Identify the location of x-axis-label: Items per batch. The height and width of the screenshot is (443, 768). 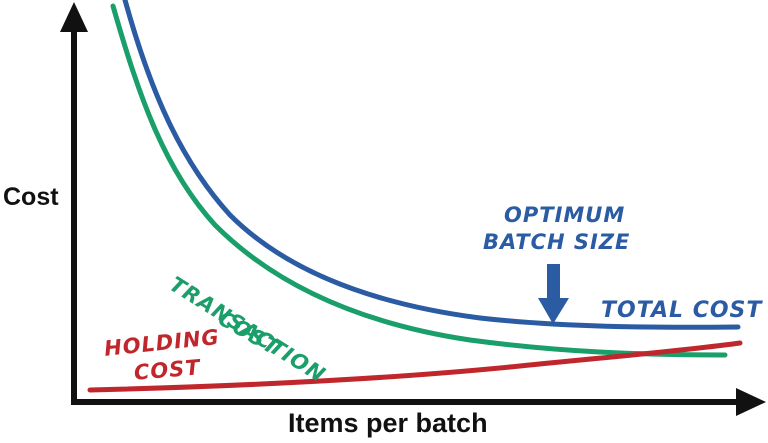
(388, 423).